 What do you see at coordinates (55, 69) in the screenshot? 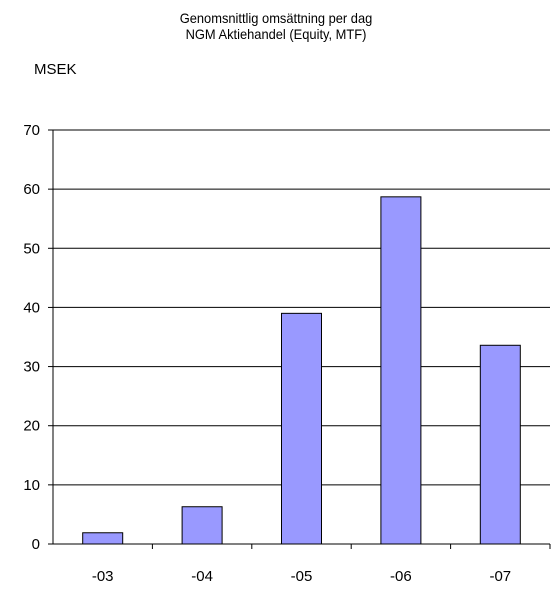
I see `y-axis-unit-label: MSEK` at bounding box center [55, 69].